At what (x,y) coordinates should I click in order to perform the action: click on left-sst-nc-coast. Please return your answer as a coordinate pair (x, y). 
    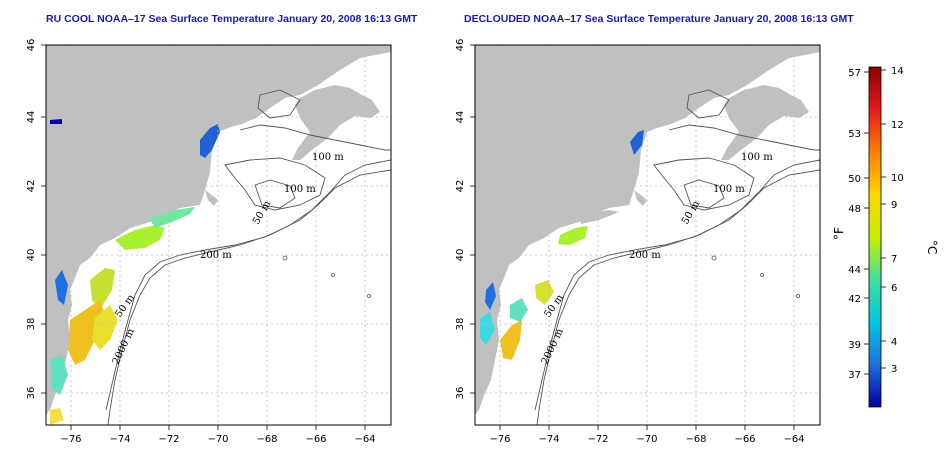
    Looking at the image, I should click on (59, 375).